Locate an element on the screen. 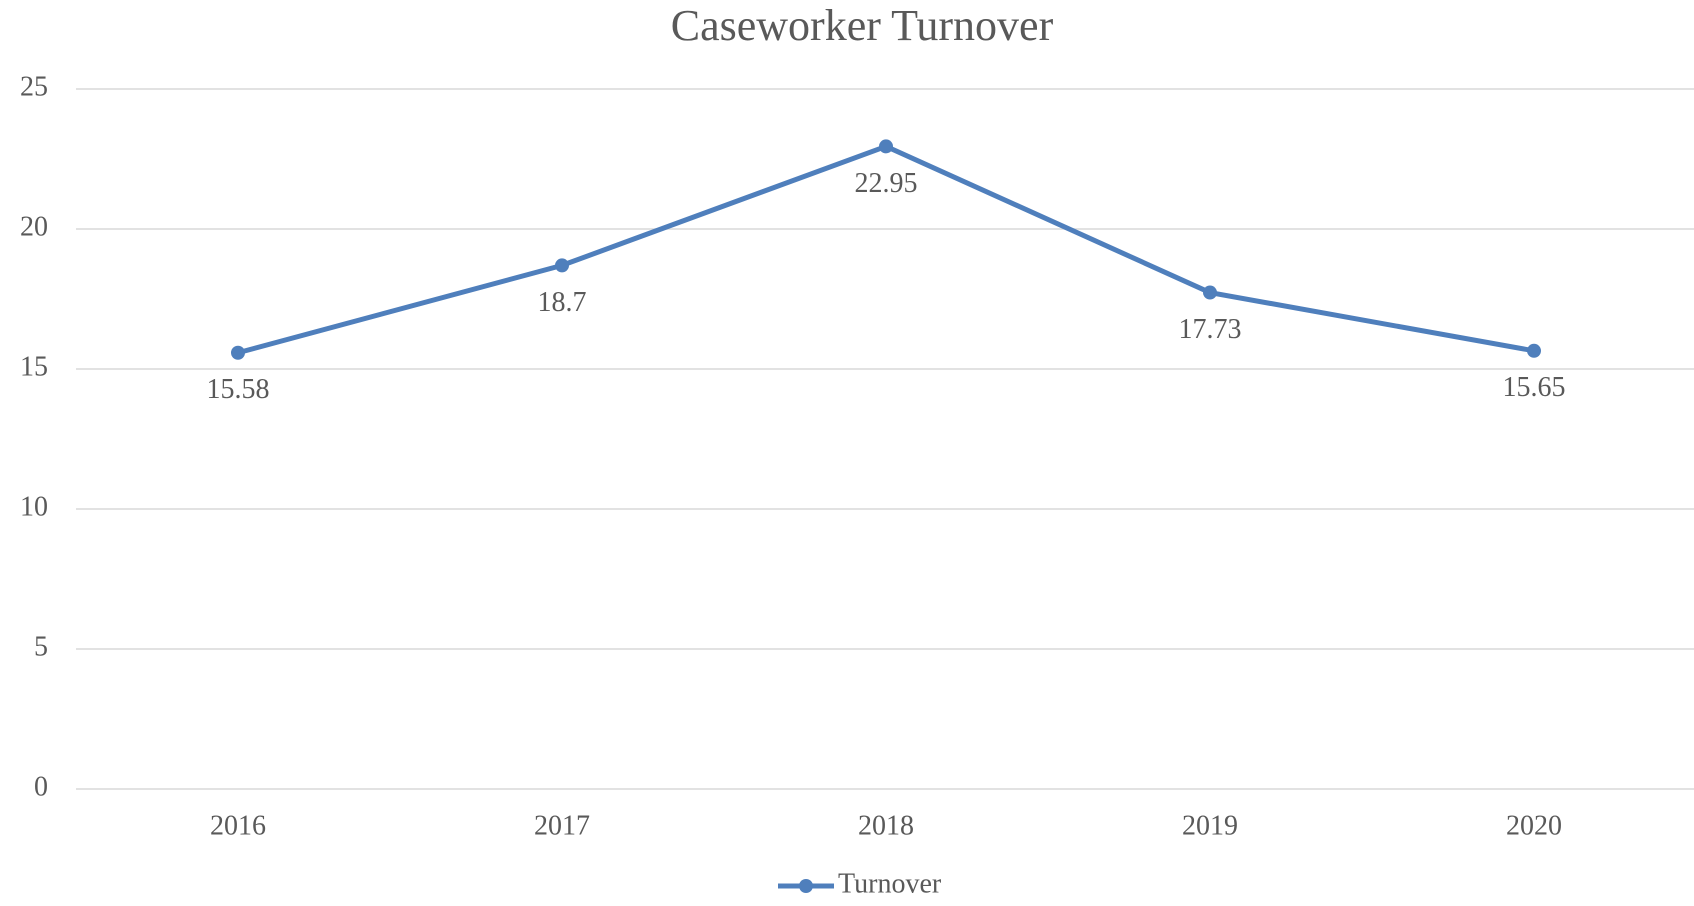 The width and height of the screenshot is (1694, 906). data-label: 15.58 is located at coordinates (238, 389).